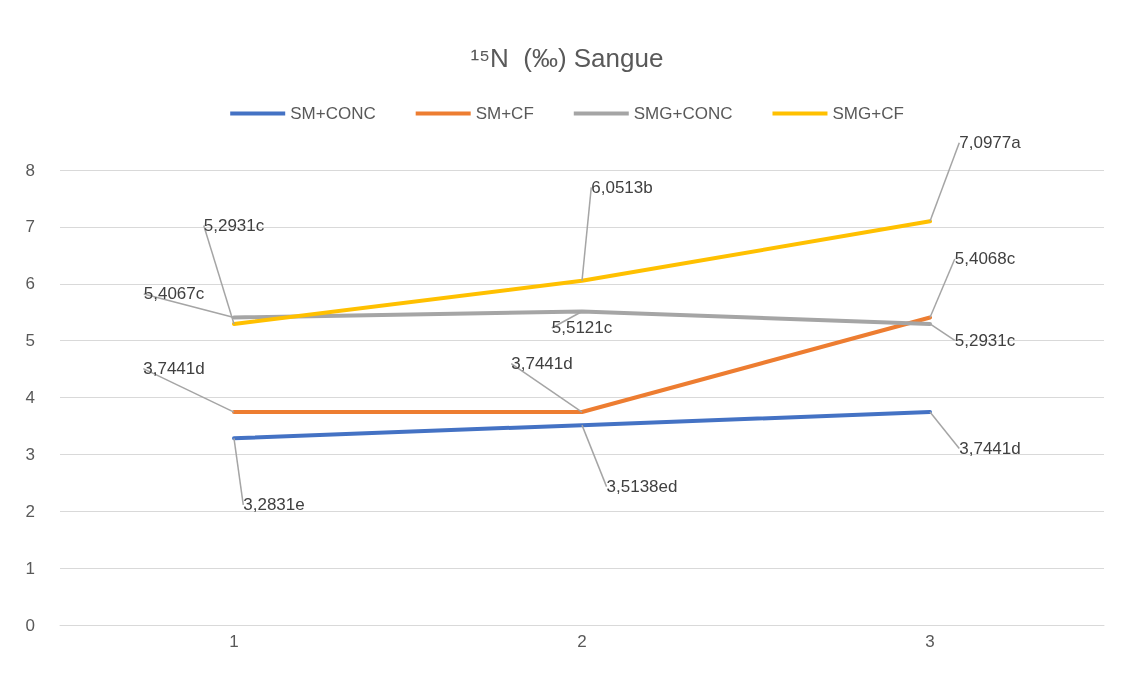 The height and width of the screenshot is (680, 1134). Describe the element at coordinates (30, 397) in the screenshot. I see `y-tick-label: 4` at that location.